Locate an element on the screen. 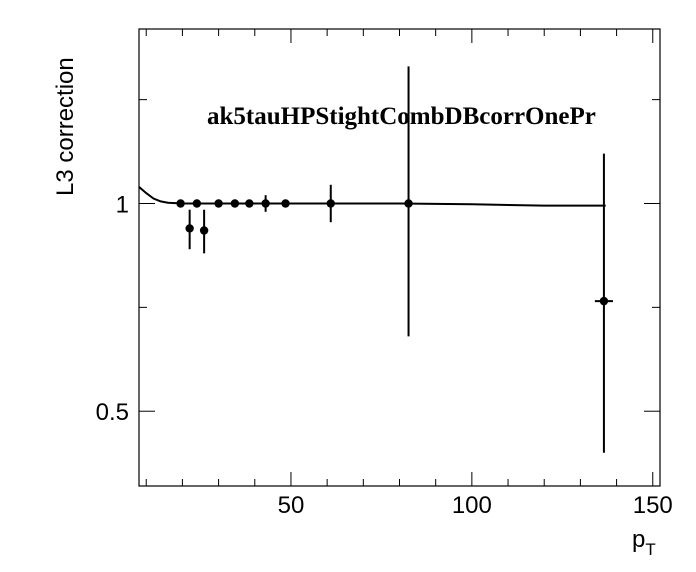 The image size is (696, 572). y-tick-label: 1 is located at coordinates (122, 204).